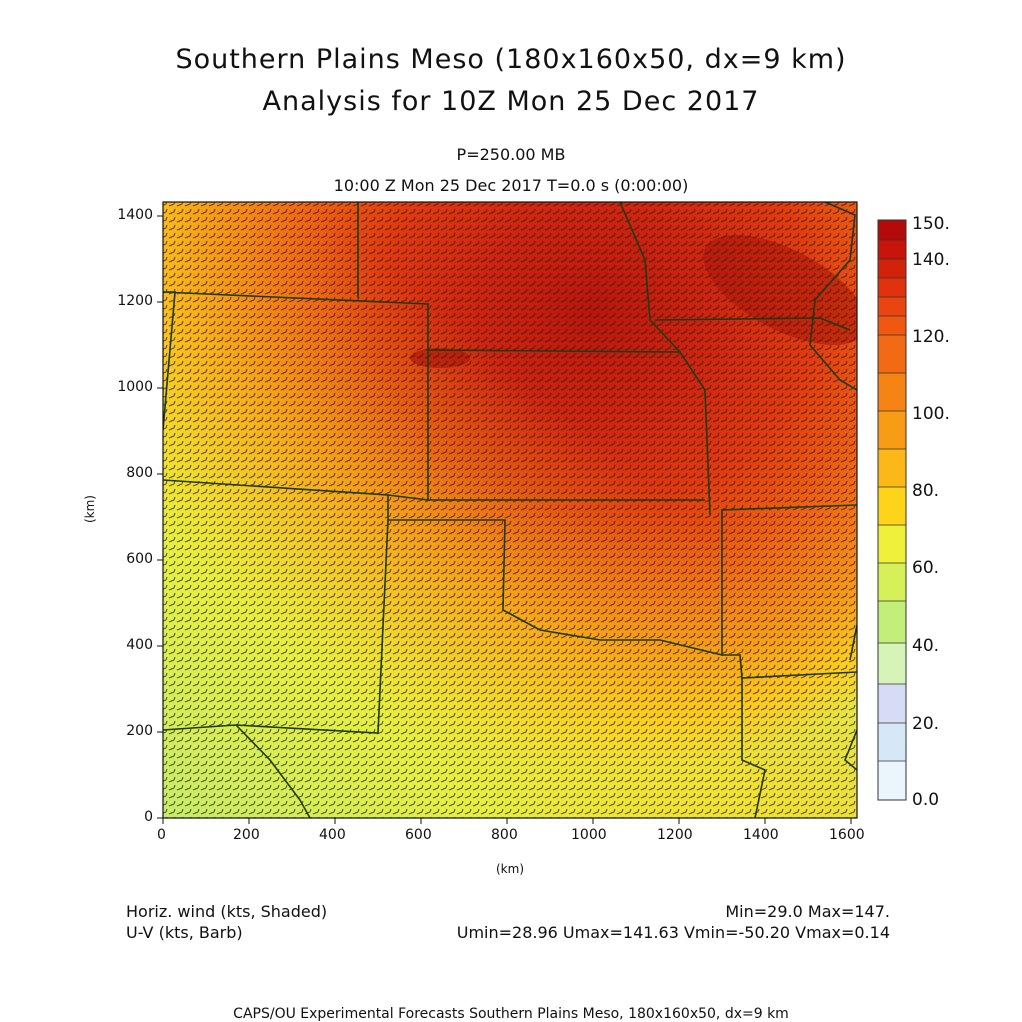 The height and width of the screenshot is (1022, 1022). I want to click on x-tick-label: 1200, so click(675, 835).